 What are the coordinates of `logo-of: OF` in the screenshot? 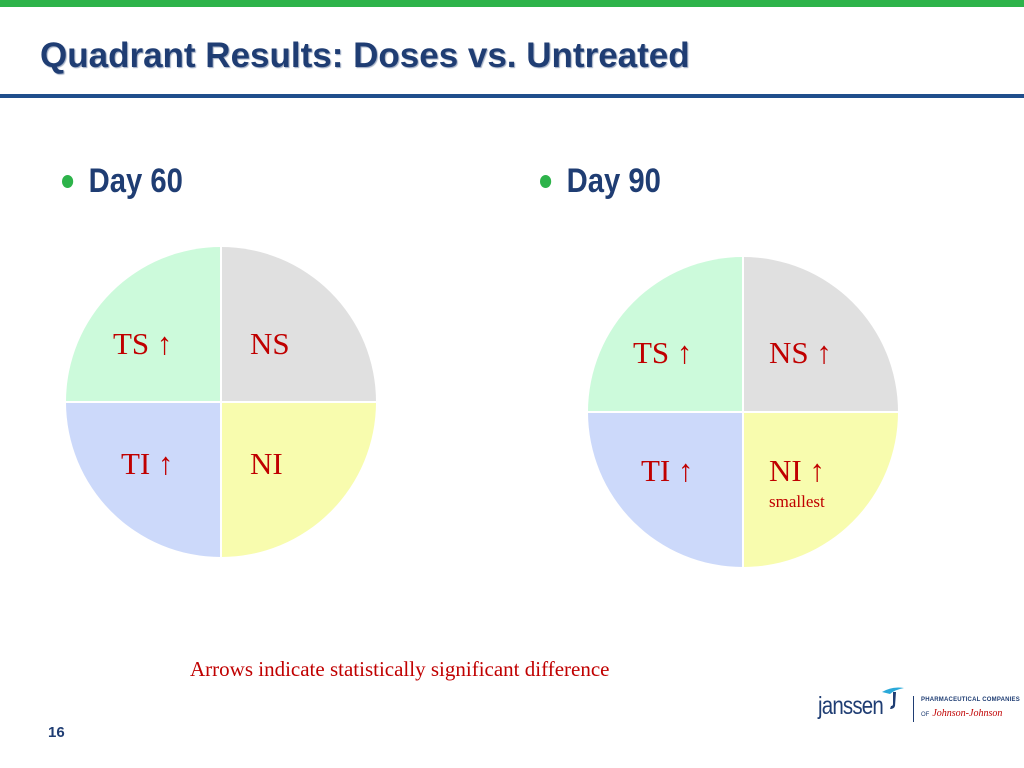 It's located at (925, 715).